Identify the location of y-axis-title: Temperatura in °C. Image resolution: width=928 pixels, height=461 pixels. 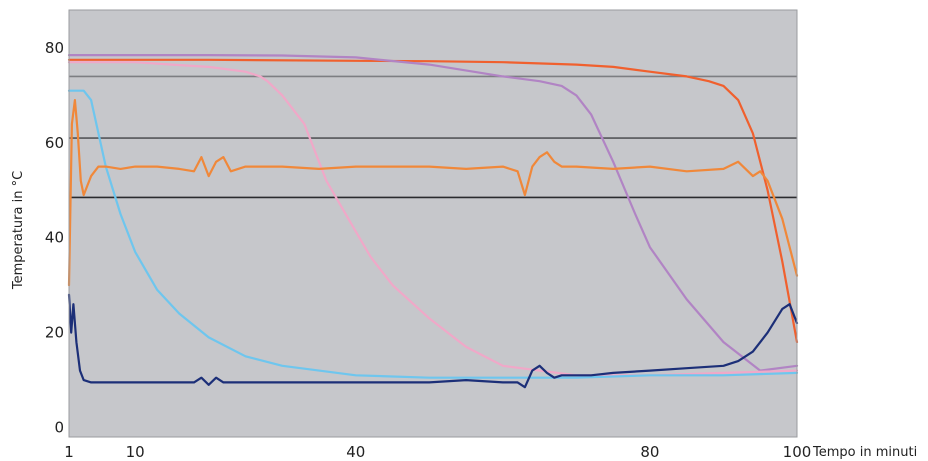
(18, 230).